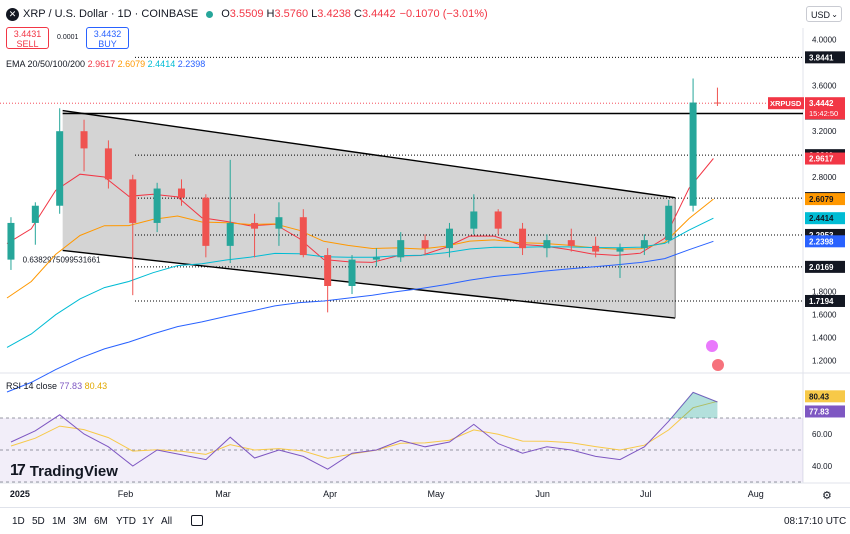 This screenshot has width=850, height=534. What do you see at coordinates (73, 471) in the screenshot?
I see `brand-name: TradingView` at bounding box center [73, 471].